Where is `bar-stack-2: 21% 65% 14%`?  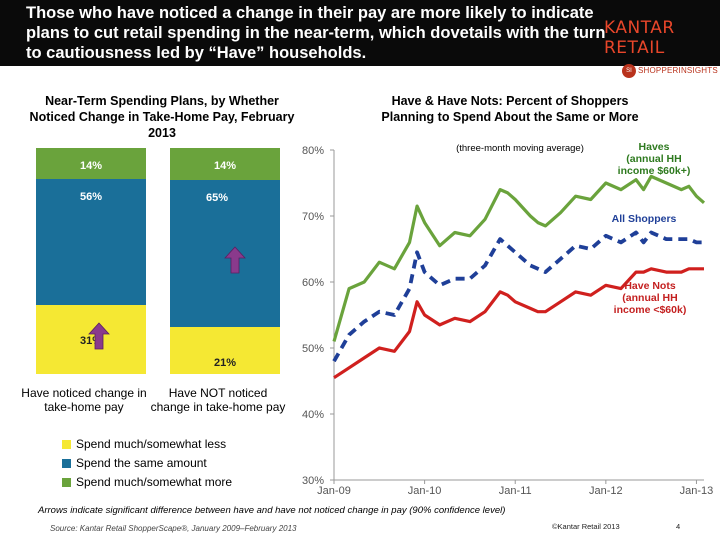 bar-stack-2: 21% 65% 14% is located at coordinates (225, 261).